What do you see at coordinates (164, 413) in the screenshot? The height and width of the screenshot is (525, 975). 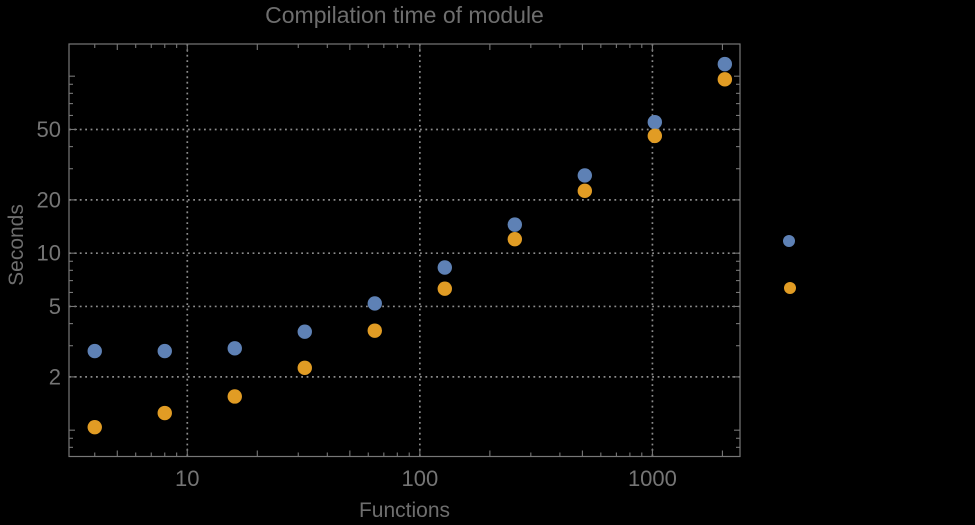 I see `point-series-2-orange-x8` at bounding box center [164, 413].